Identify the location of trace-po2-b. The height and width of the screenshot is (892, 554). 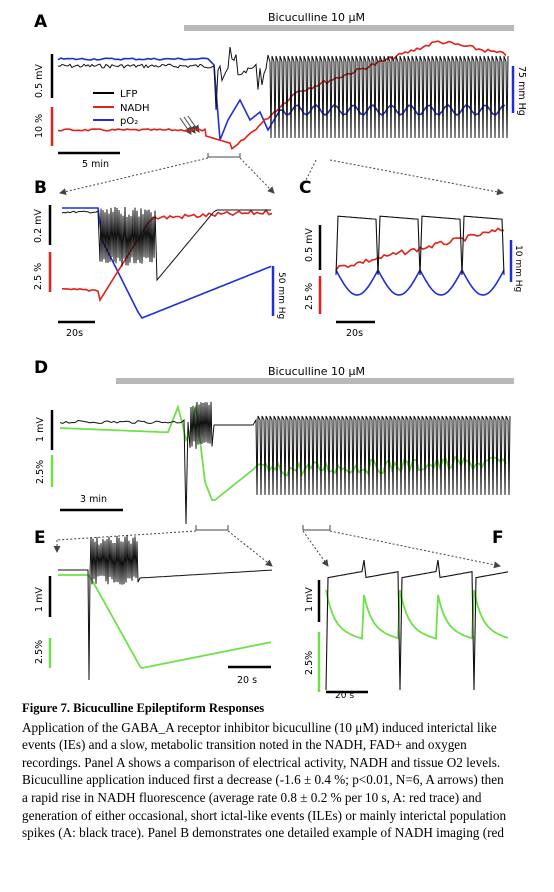
(167, 263).